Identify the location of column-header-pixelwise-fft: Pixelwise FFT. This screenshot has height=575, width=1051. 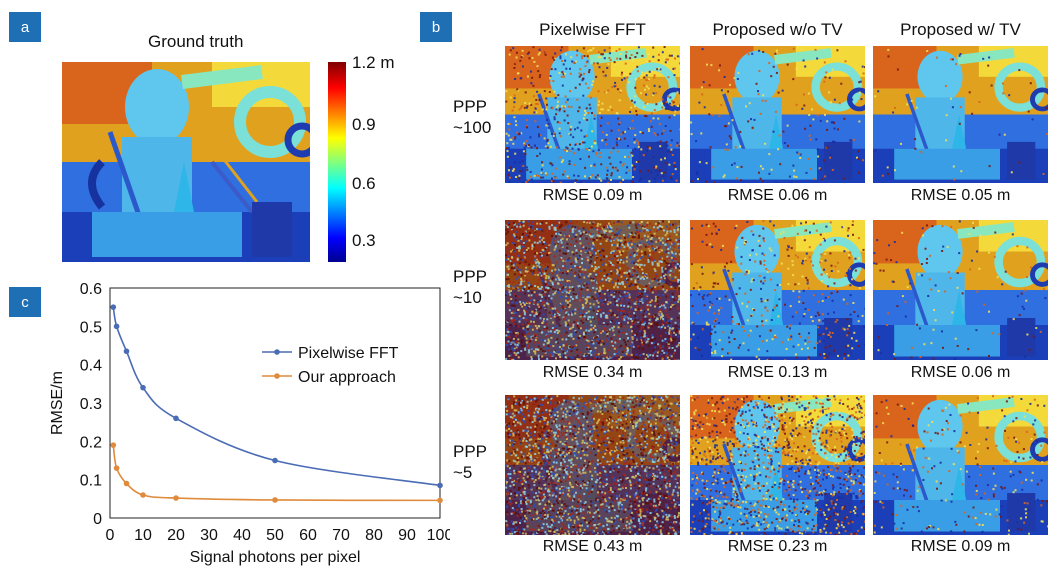
(592, 29).